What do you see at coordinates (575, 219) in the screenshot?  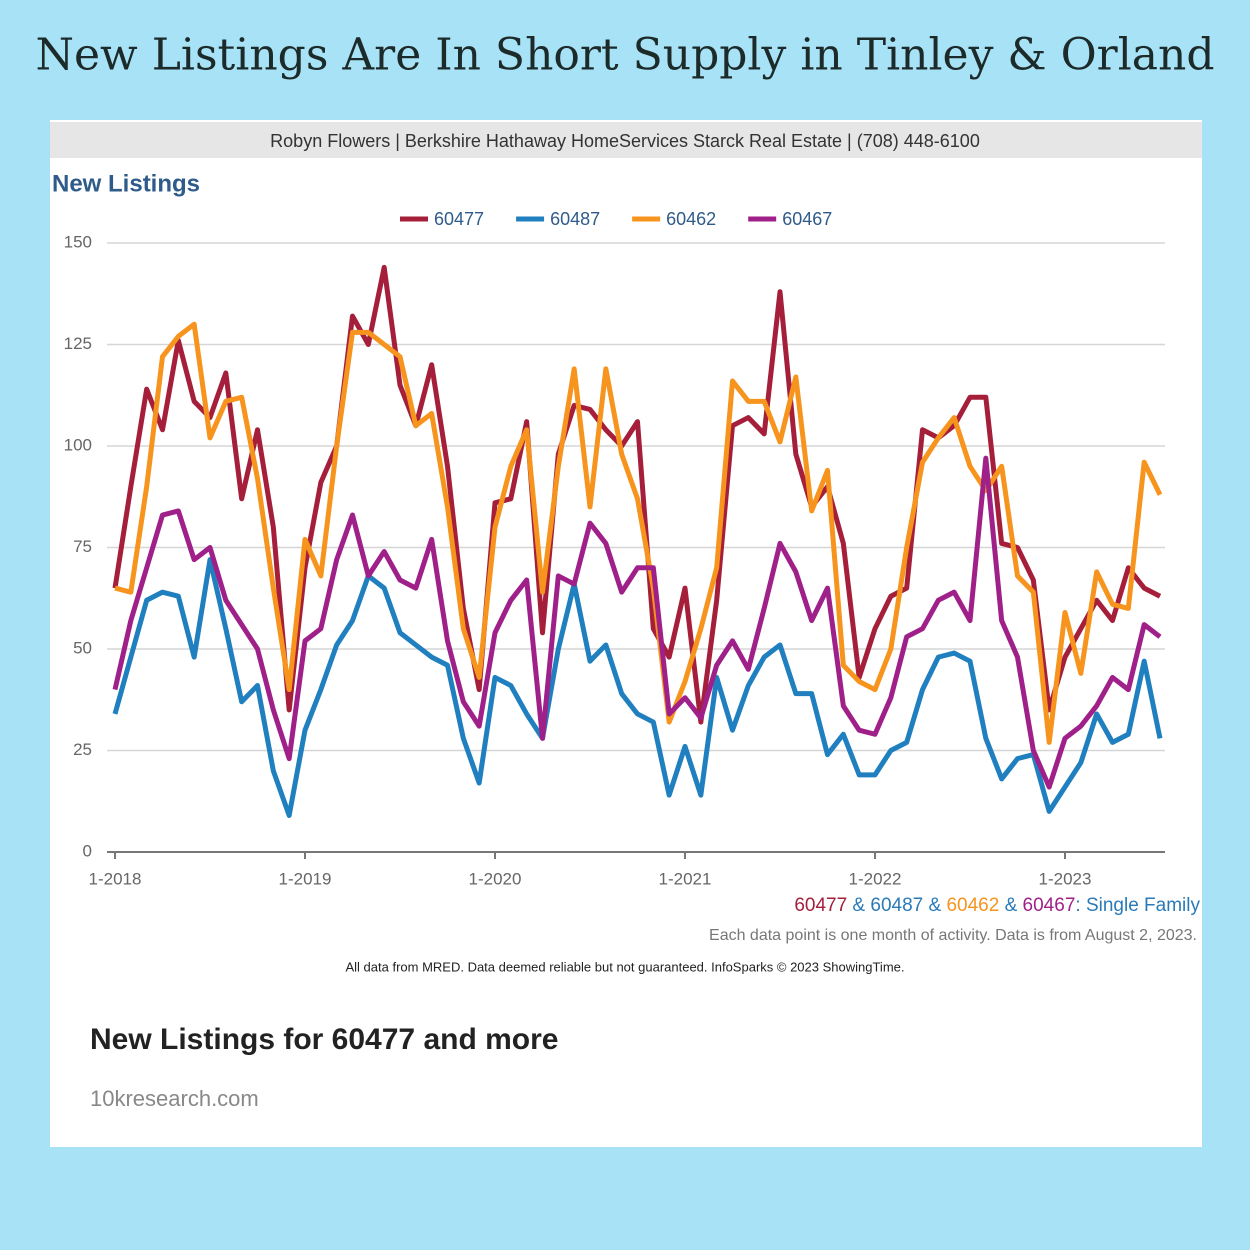 I see `legend-label: 60487` at bounding box center [575, 219].